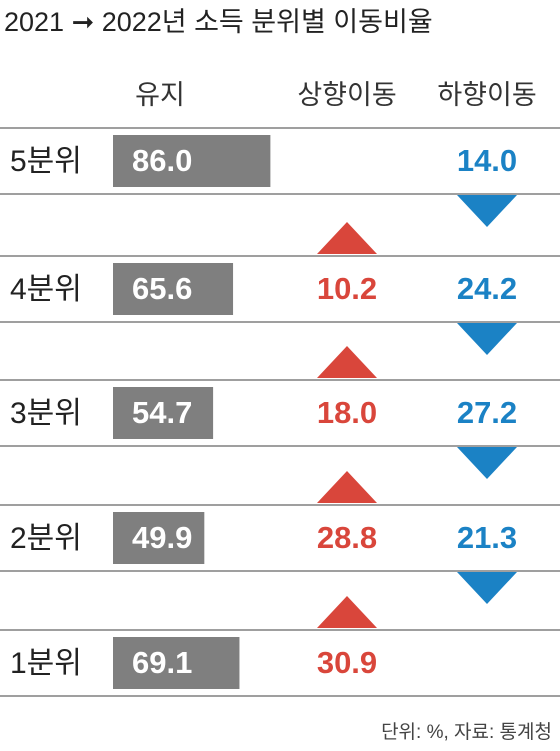  What do you see at coordinates (466, 732) in the screenshot?
I see `footnote: 단위: %, 자료: 통계청` at bounding box center [466, 732].